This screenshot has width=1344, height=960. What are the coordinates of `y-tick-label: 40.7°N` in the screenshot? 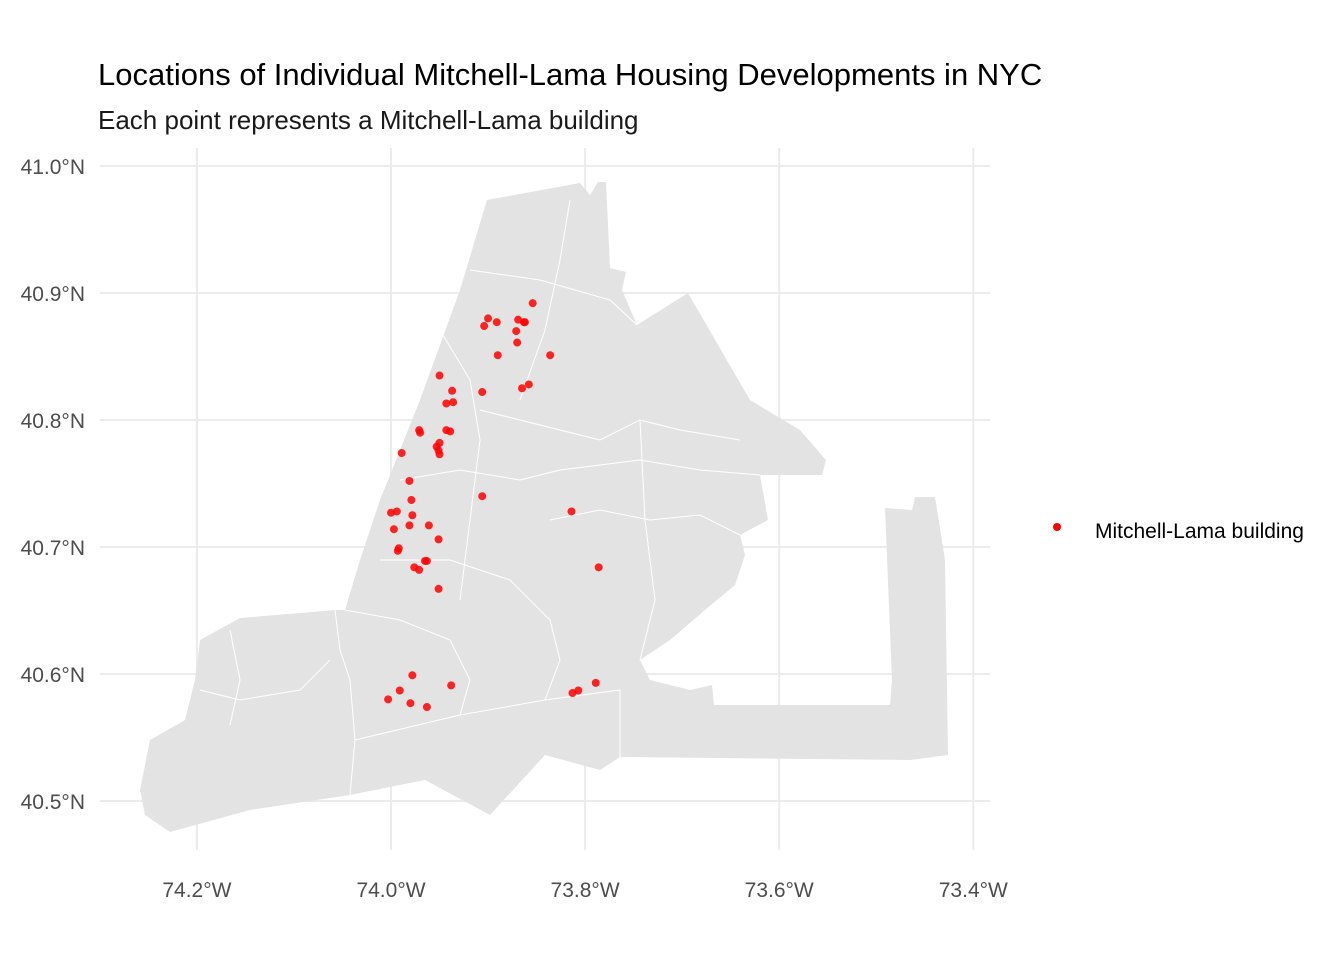 It's located at (53, 548).